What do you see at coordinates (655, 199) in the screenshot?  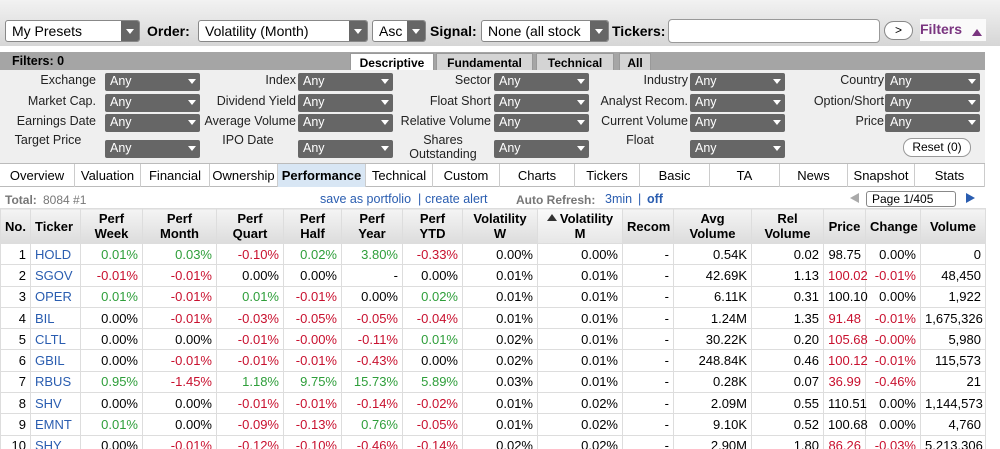 I see `off-link: off` at bounding box center [655, 199].